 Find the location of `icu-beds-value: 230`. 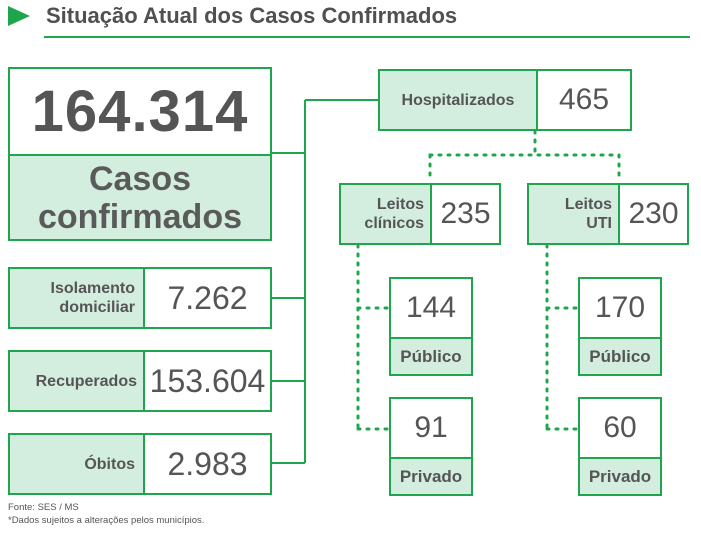

icu-beds-value: 230 is located at coordinates (653, 213).